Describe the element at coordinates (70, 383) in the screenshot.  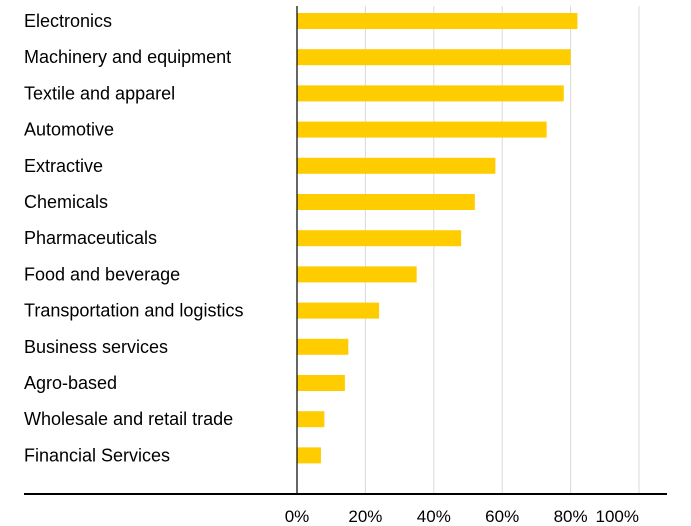
I see `category-label-11: Agro-based` at that location.